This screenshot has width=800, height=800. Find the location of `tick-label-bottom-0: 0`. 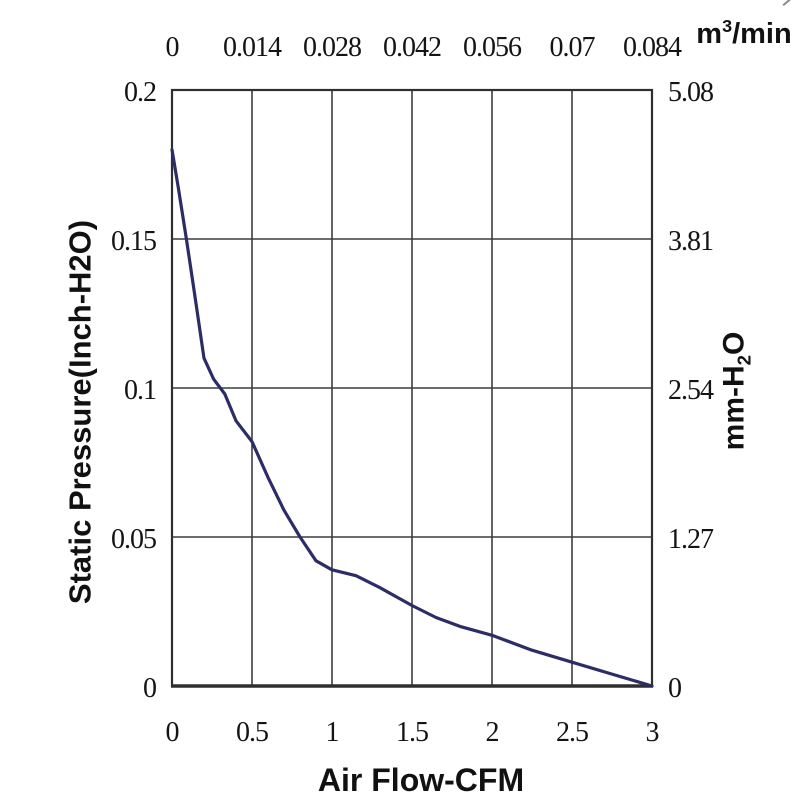

tick-label-bottom-0: 0 is located at coordinates (172, 732).